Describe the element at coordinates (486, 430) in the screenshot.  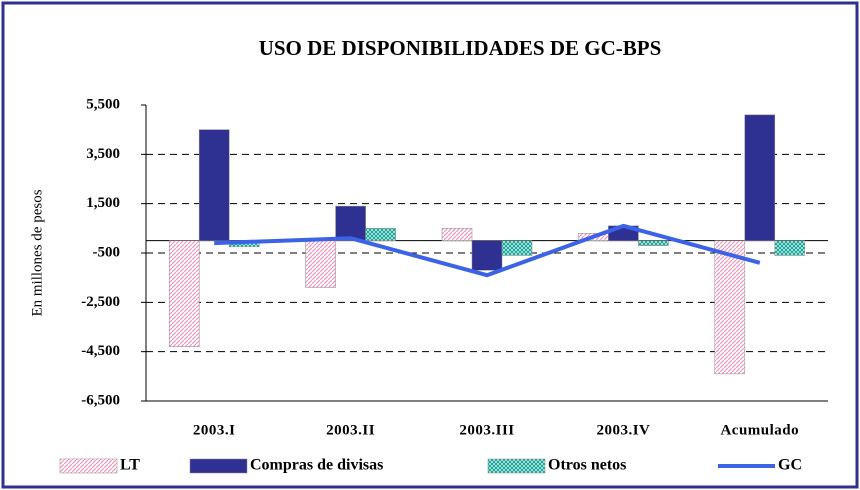
I see `x-tick-label: 2003.III` at that location.